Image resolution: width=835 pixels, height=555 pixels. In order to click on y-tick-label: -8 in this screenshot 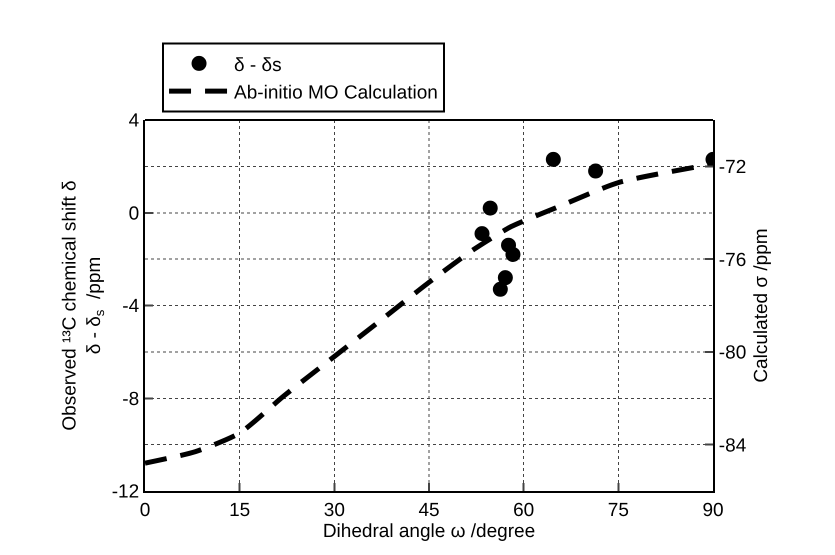, I will do `click(131, 399)`.